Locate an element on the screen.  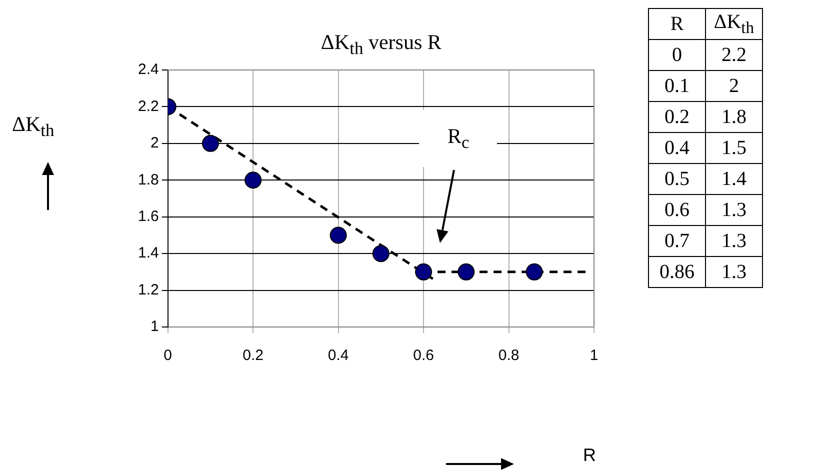
y-tick-label: 2 is located at coordinates (154, 143).